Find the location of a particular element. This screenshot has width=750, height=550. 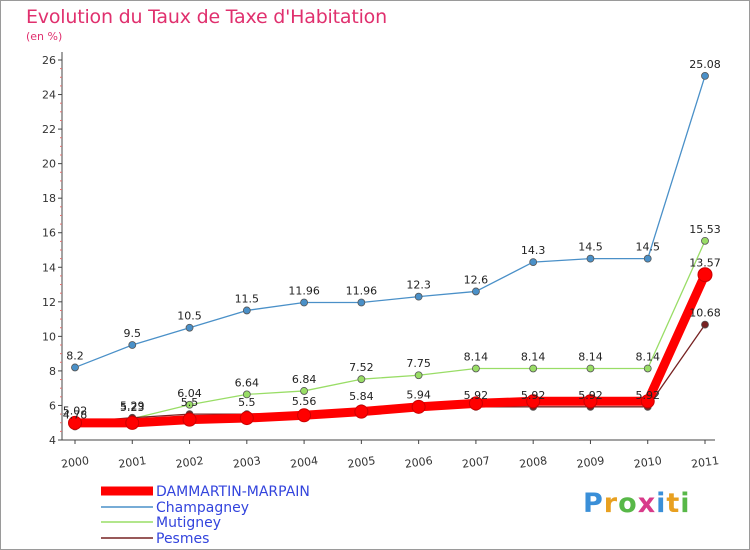

data-label: 5.29 is located at coordinates (132, 406).